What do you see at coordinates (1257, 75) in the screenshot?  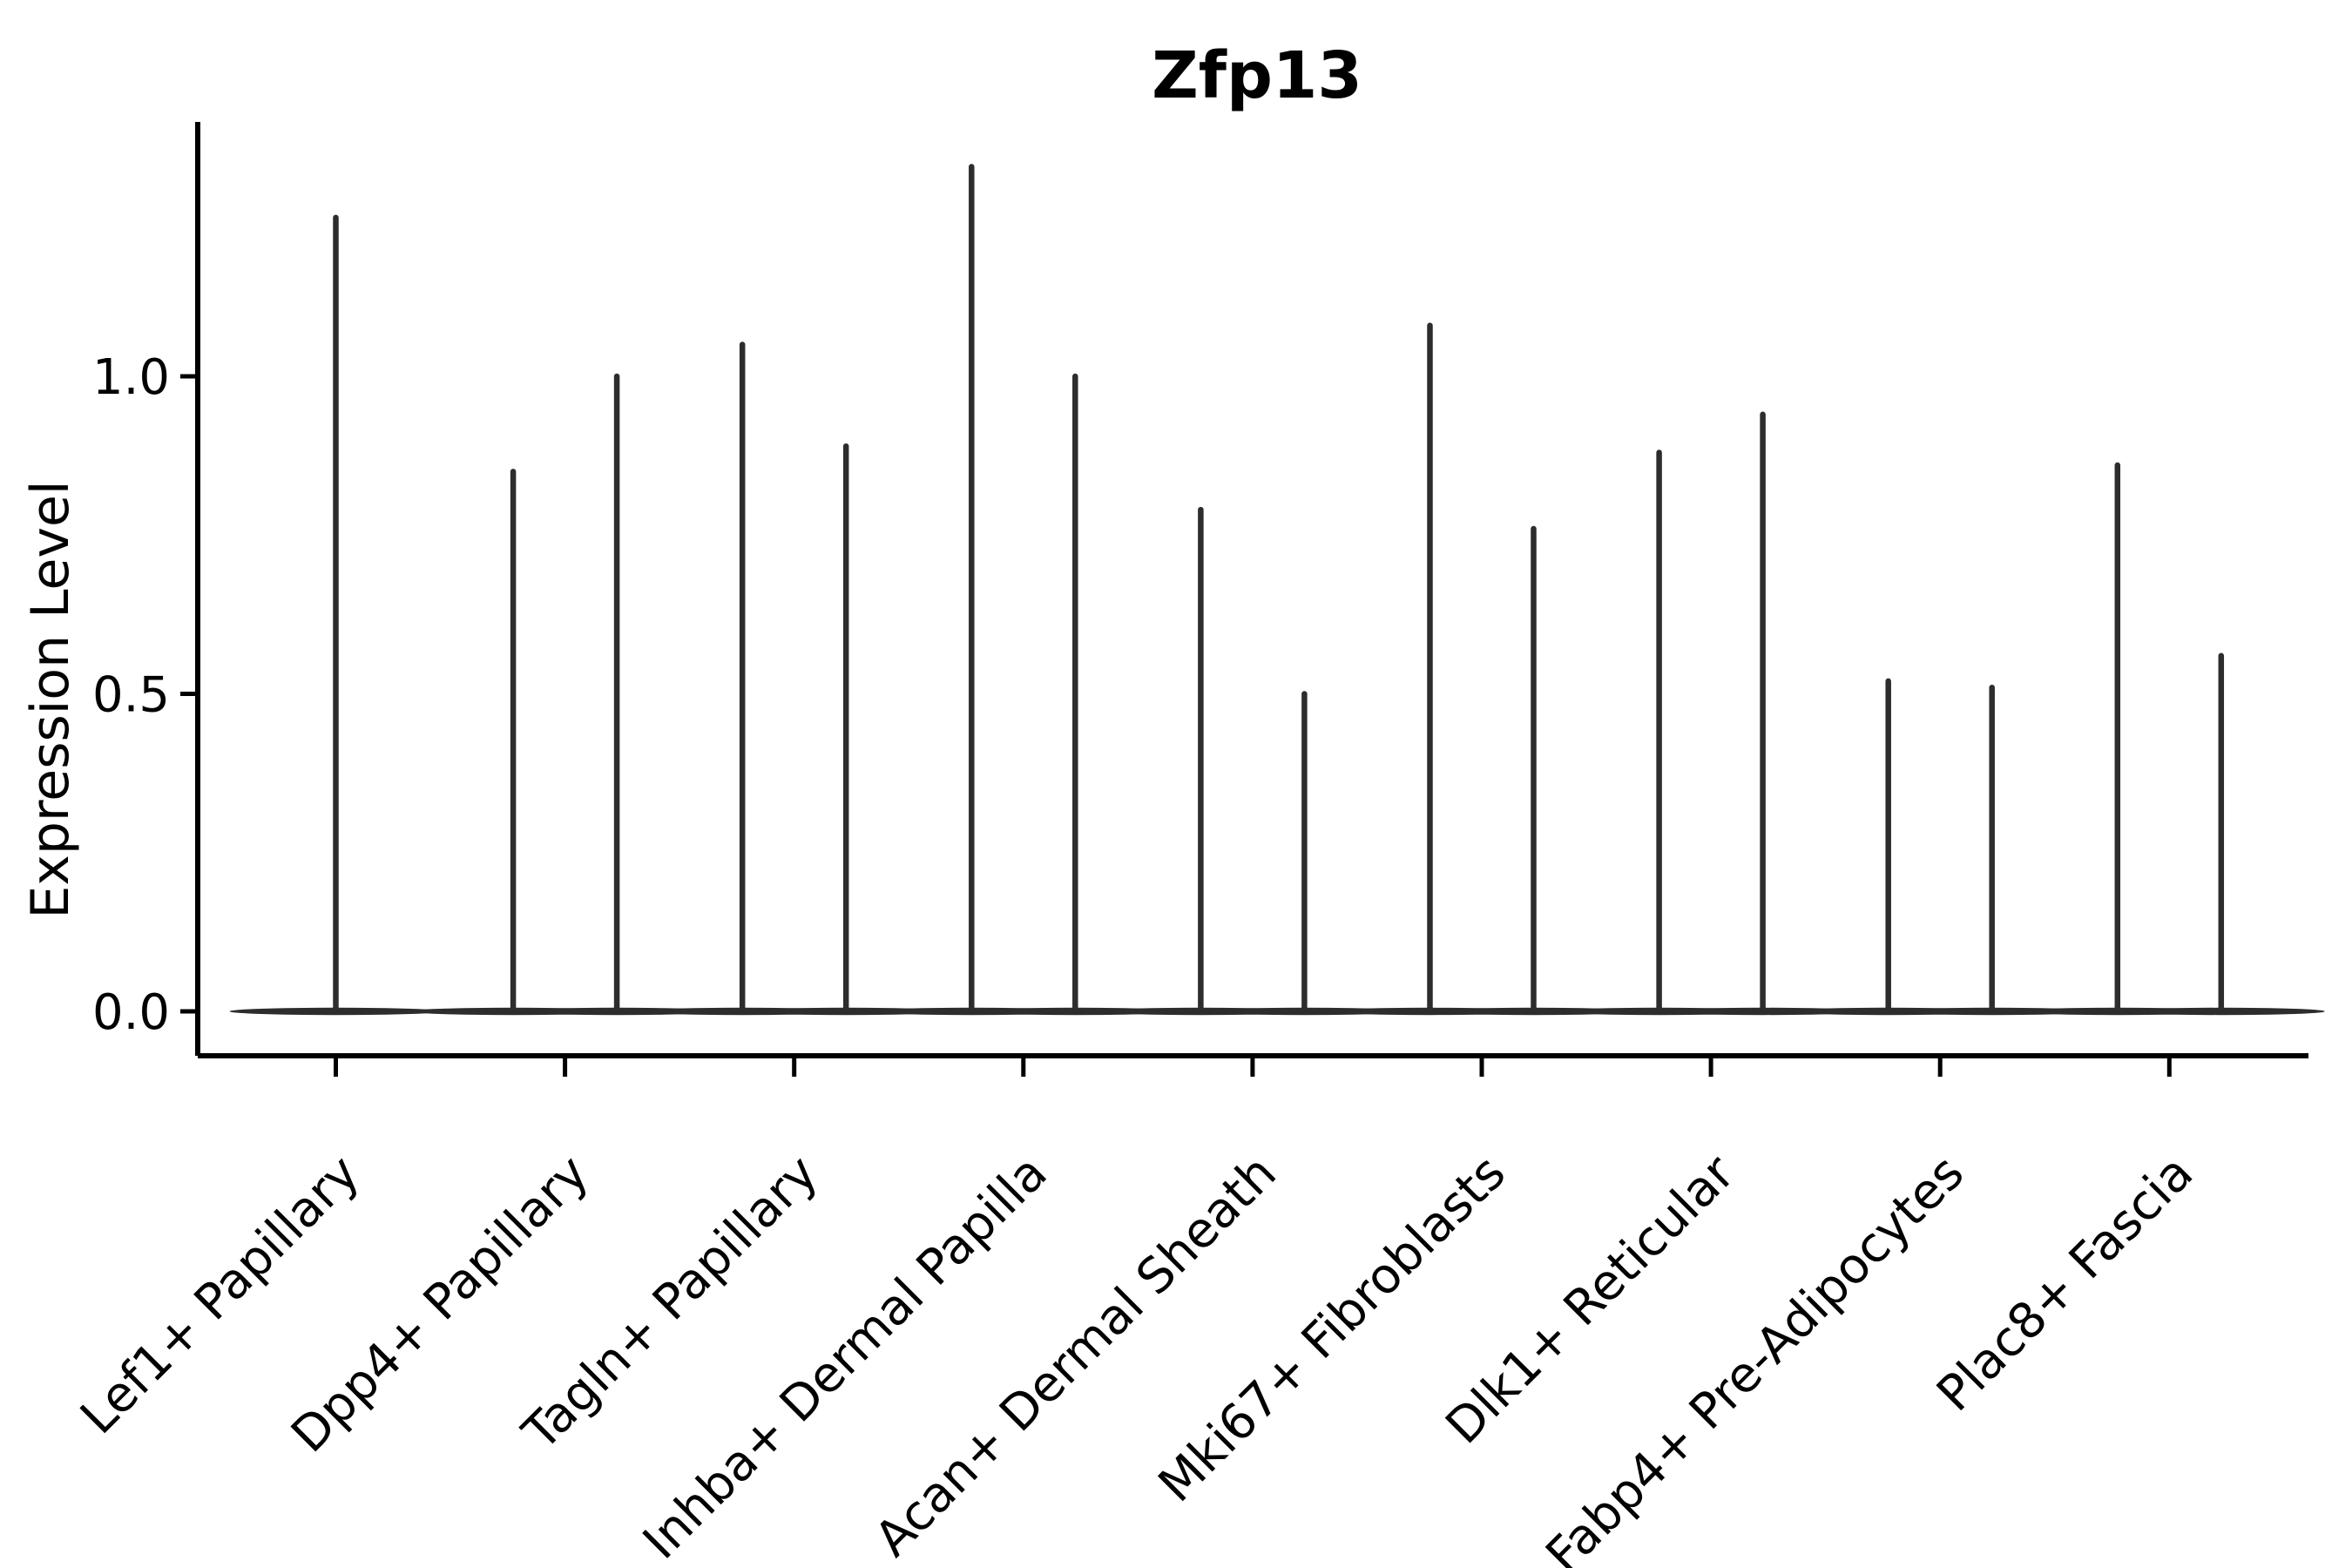 I see `chart-title: Zfp13` at bounding box center [1257, 75].